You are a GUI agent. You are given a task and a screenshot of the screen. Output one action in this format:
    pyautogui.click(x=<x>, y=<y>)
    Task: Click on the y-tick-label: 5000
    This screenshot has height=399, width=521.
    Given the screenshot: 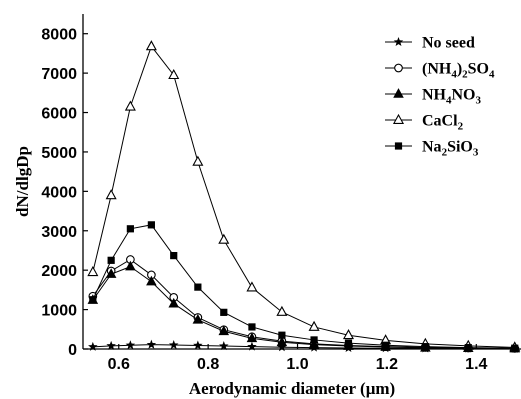 What is the action you would take?
    pyautogui.click(x=59, y=153)
    